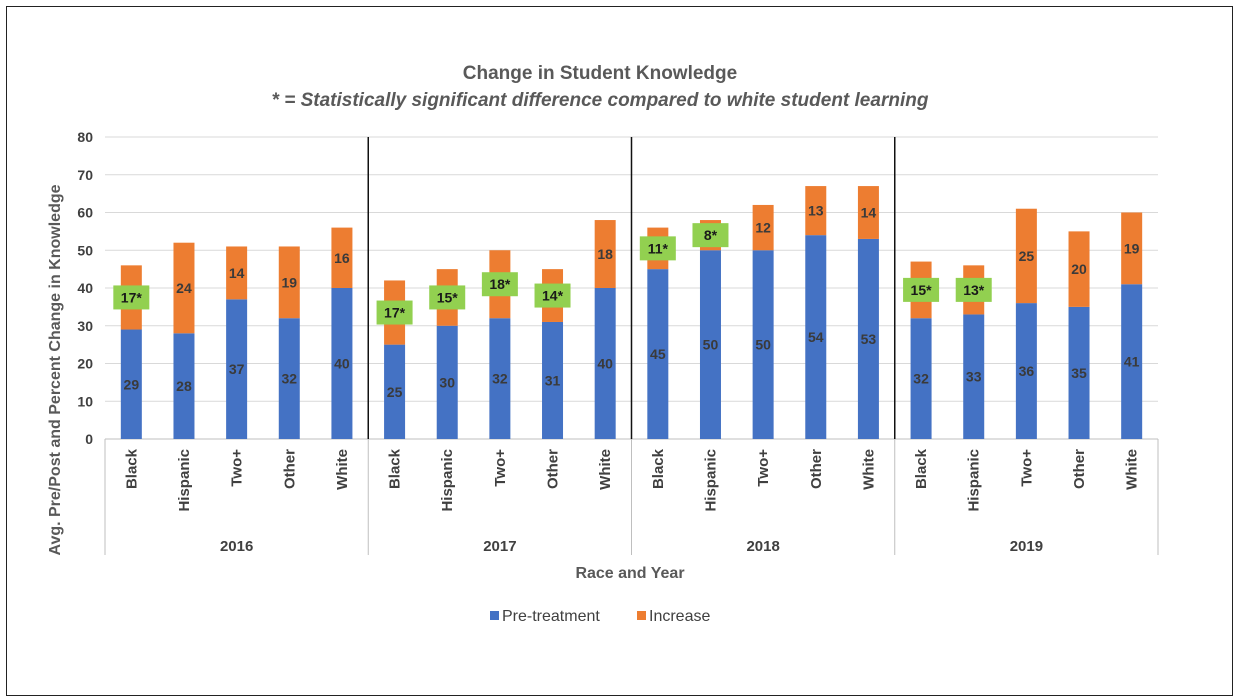 The image size is (1241, 696). I want to click on data-label-increase: 17*, so click(132, 297).